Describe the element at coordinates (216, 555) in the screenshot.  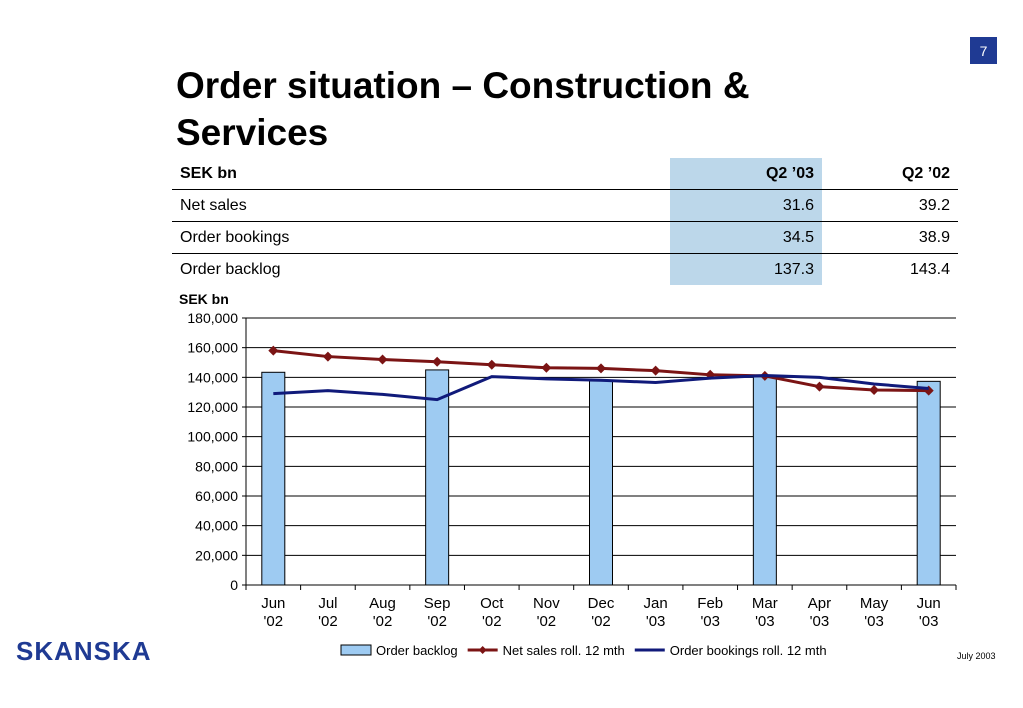
I see `y-tick-label: 20,000` at that location.